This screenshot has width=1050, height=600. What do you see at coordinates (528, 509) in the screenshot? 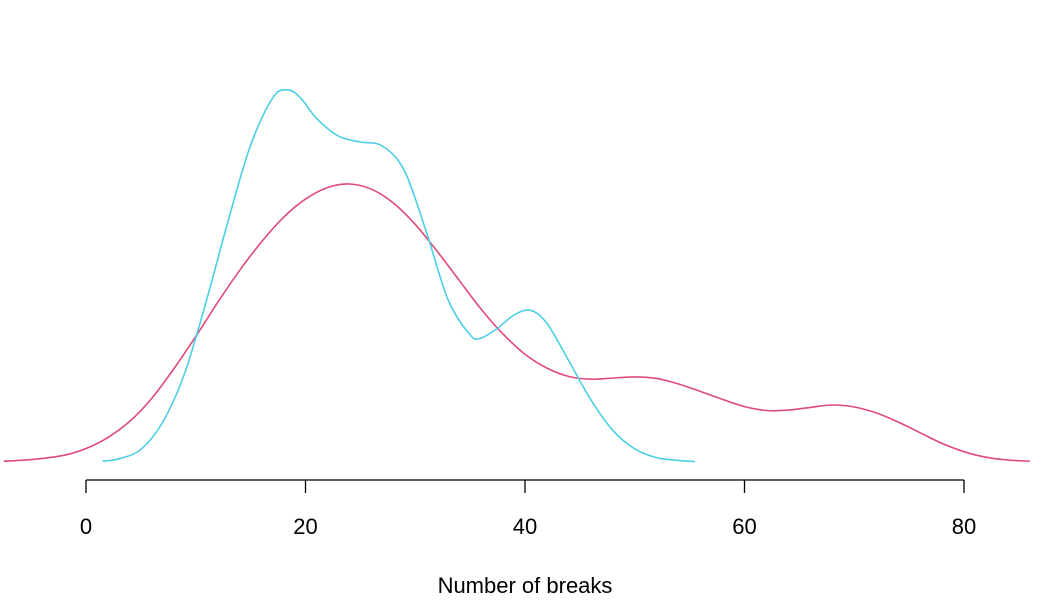
I see `x-axis: 0 20 40 60 80` at bounding box center [528, 509].